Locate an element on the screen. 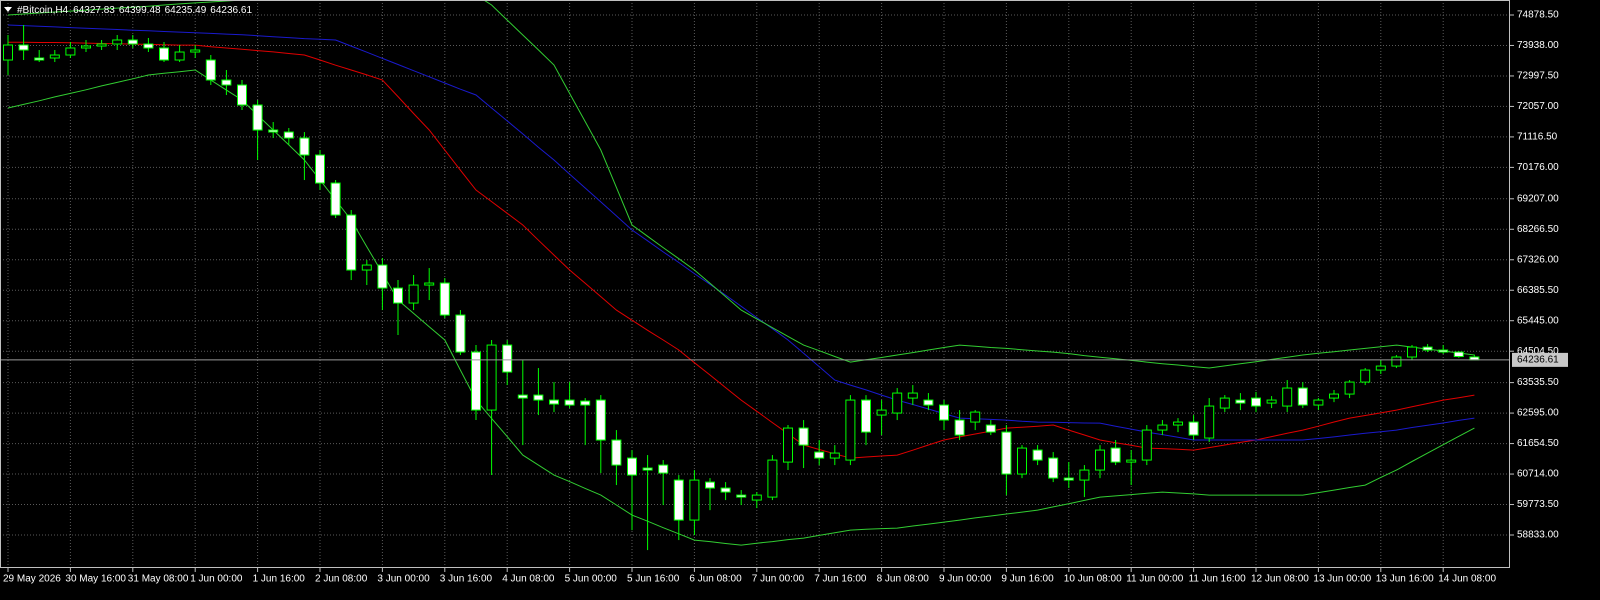 This screenshot has height=600, width=1600. y-tick-label: 63535.50 is located at coordinates (1538, 382).